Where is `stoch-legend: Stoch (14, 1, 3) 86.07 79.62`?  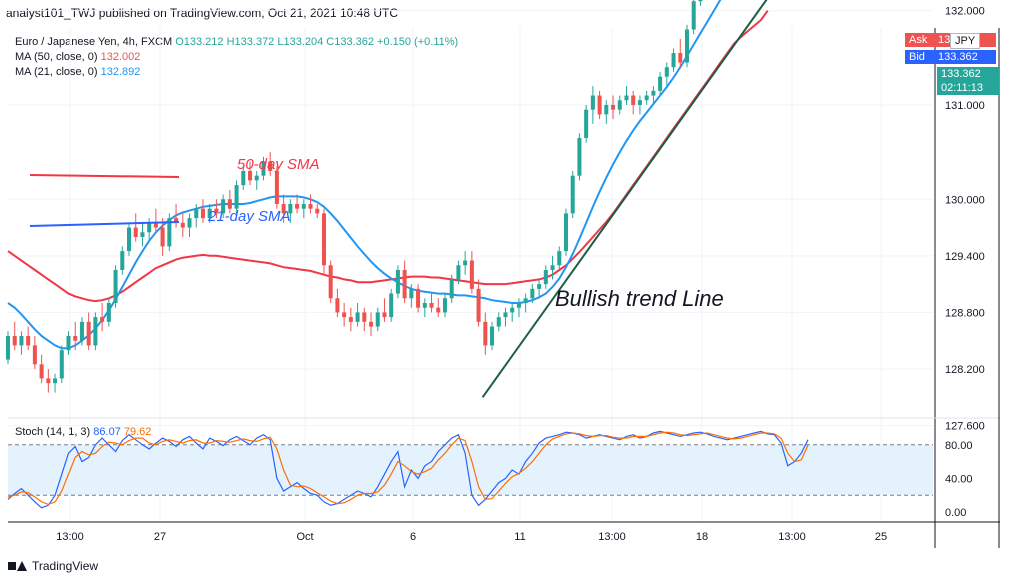
stoch-legend: Stoch (14, 1, 3) 86.07 79.62 is located at coordinates (83, 432).